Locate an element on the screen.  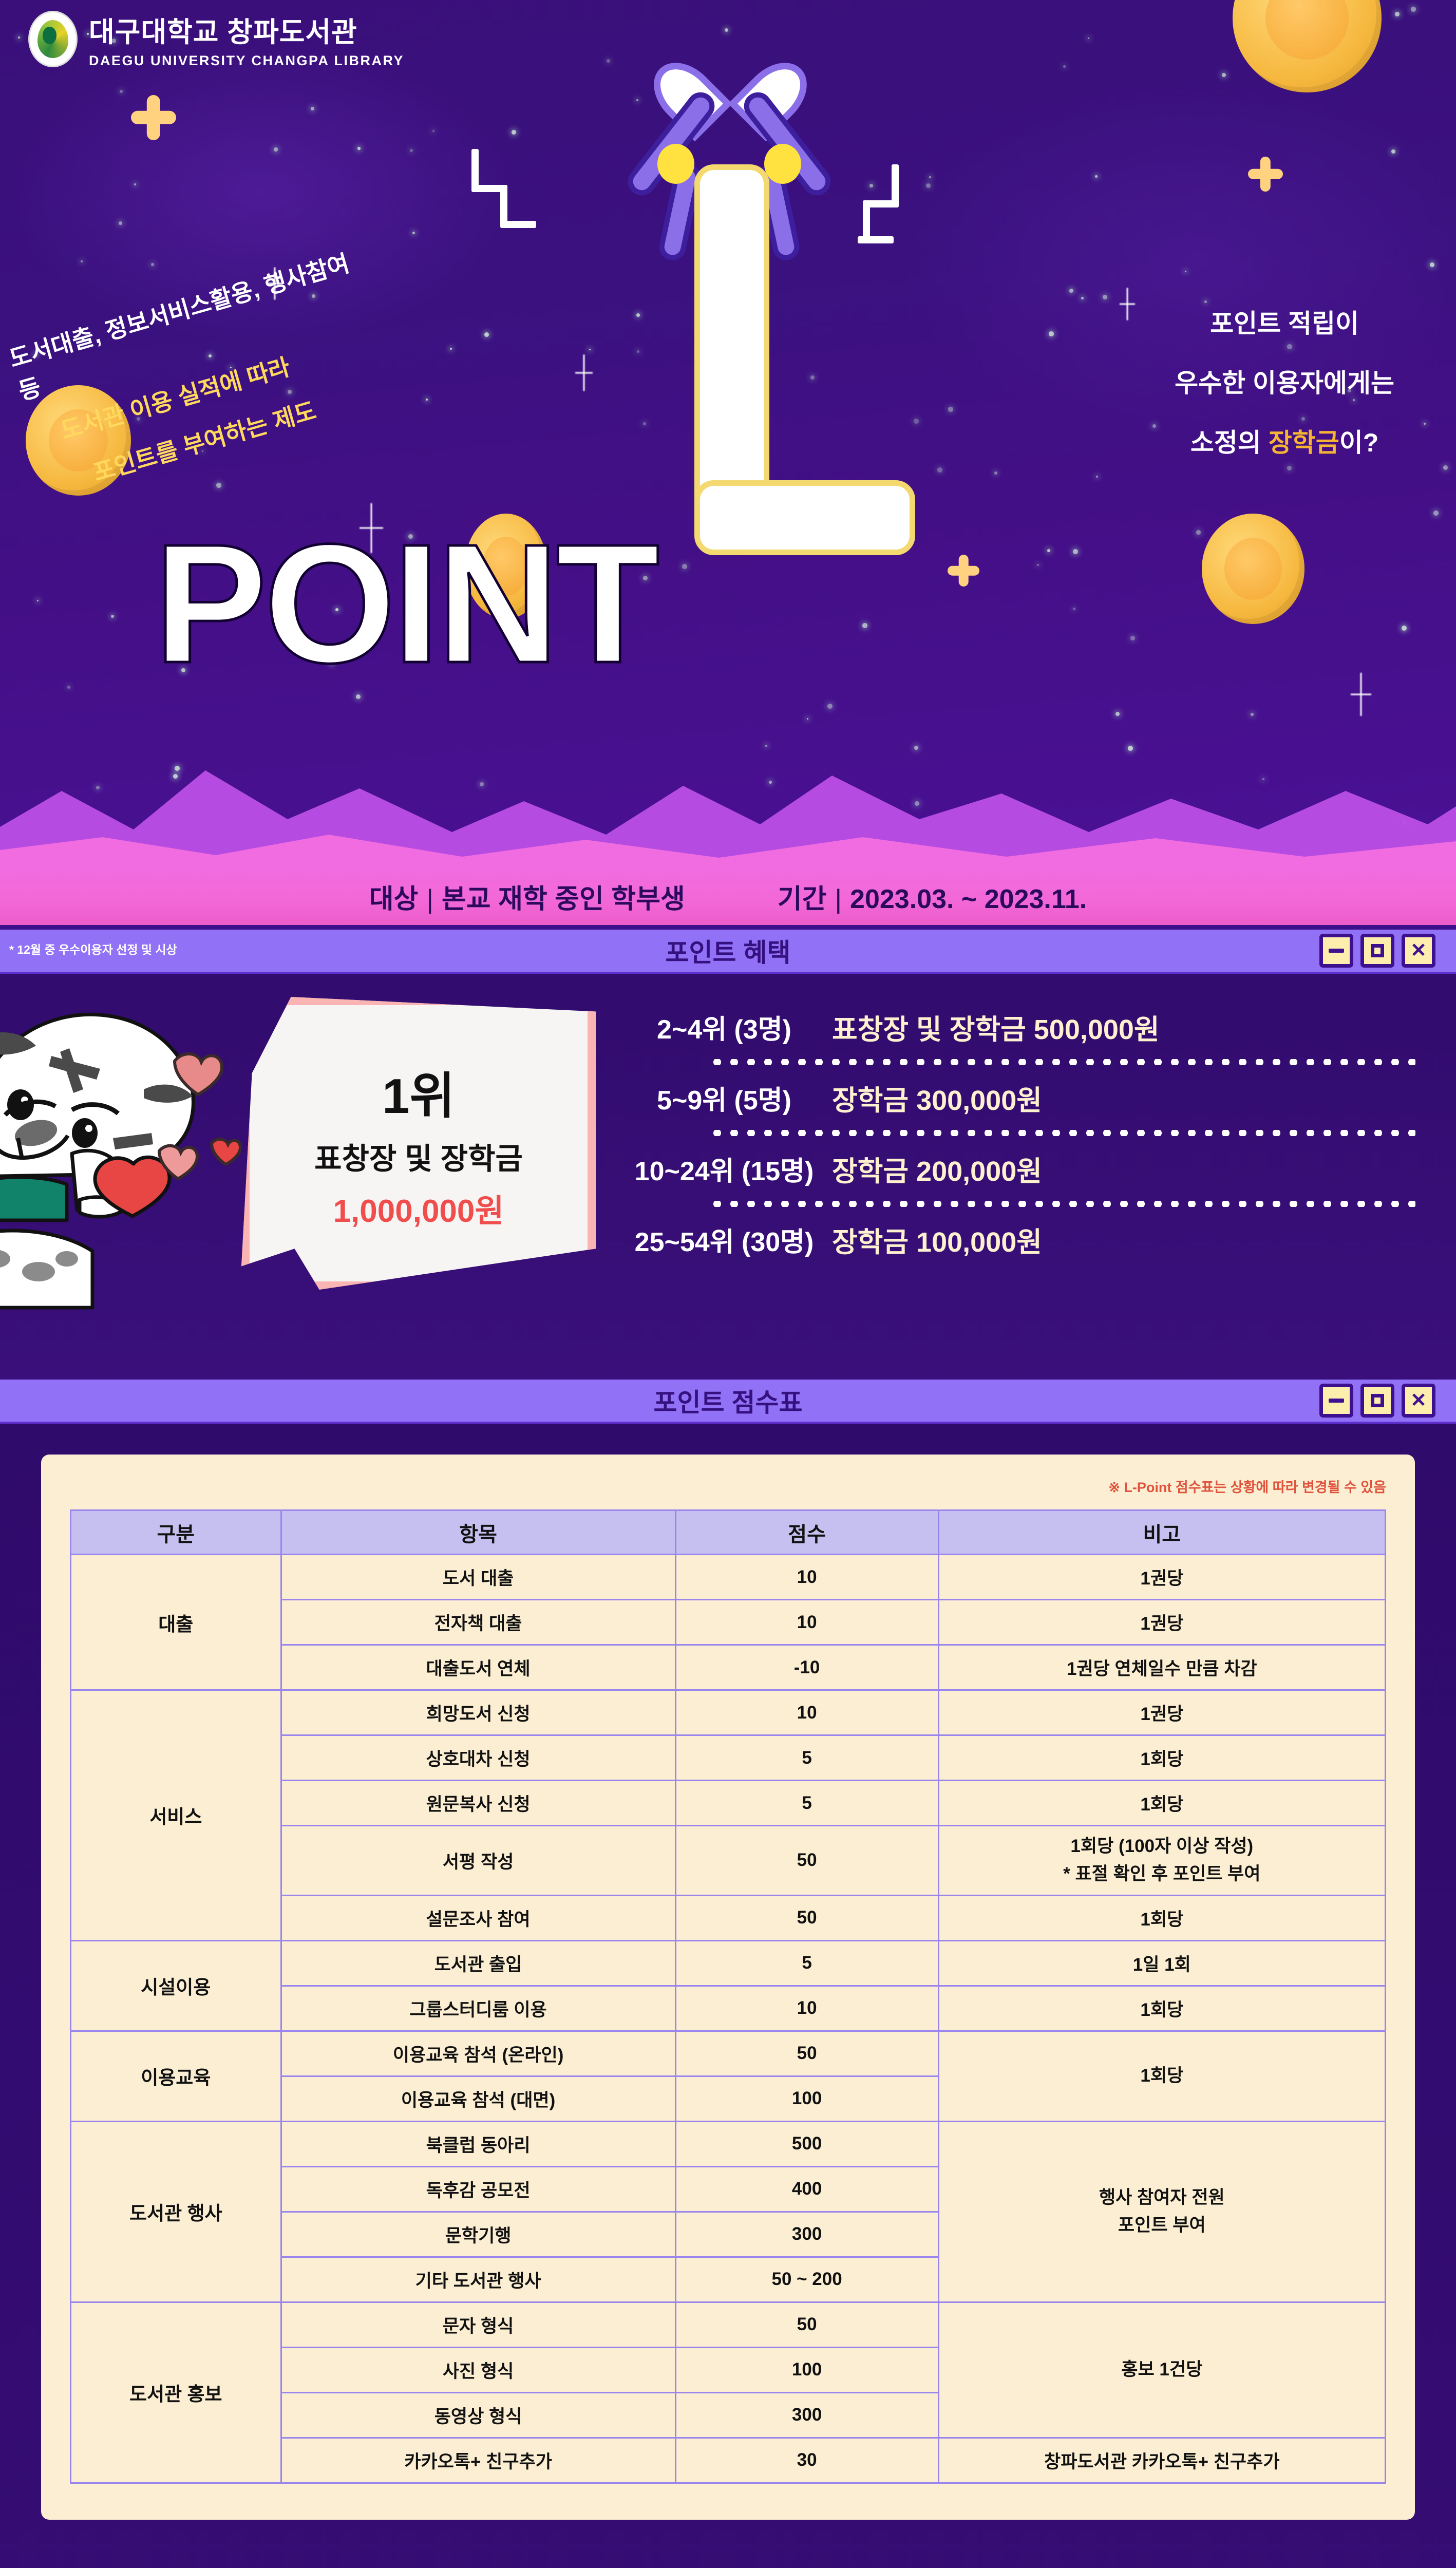
item-cell: 카카오톡+ 친구추가 is located at coordinates (478, 2460).